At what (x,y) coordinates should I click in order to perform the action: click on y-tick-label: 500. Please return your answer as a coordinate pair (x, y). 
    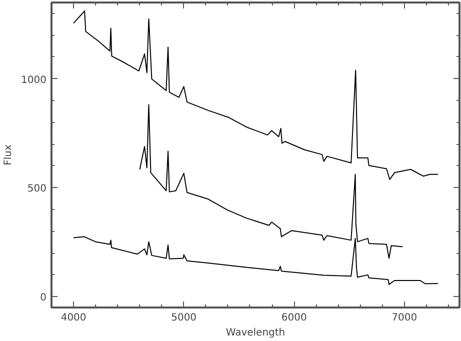
    Looking at the image, I should click on (37, 189).